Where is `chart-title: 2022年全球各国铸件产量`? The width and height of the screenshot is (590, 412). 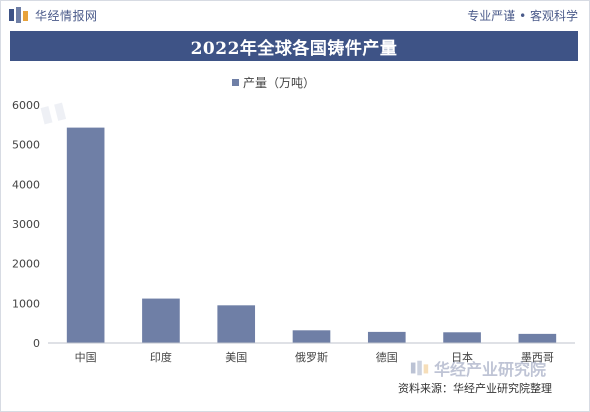 chart-title: 2022年全球各国铸件产量 is located at coordinates (294, 48).